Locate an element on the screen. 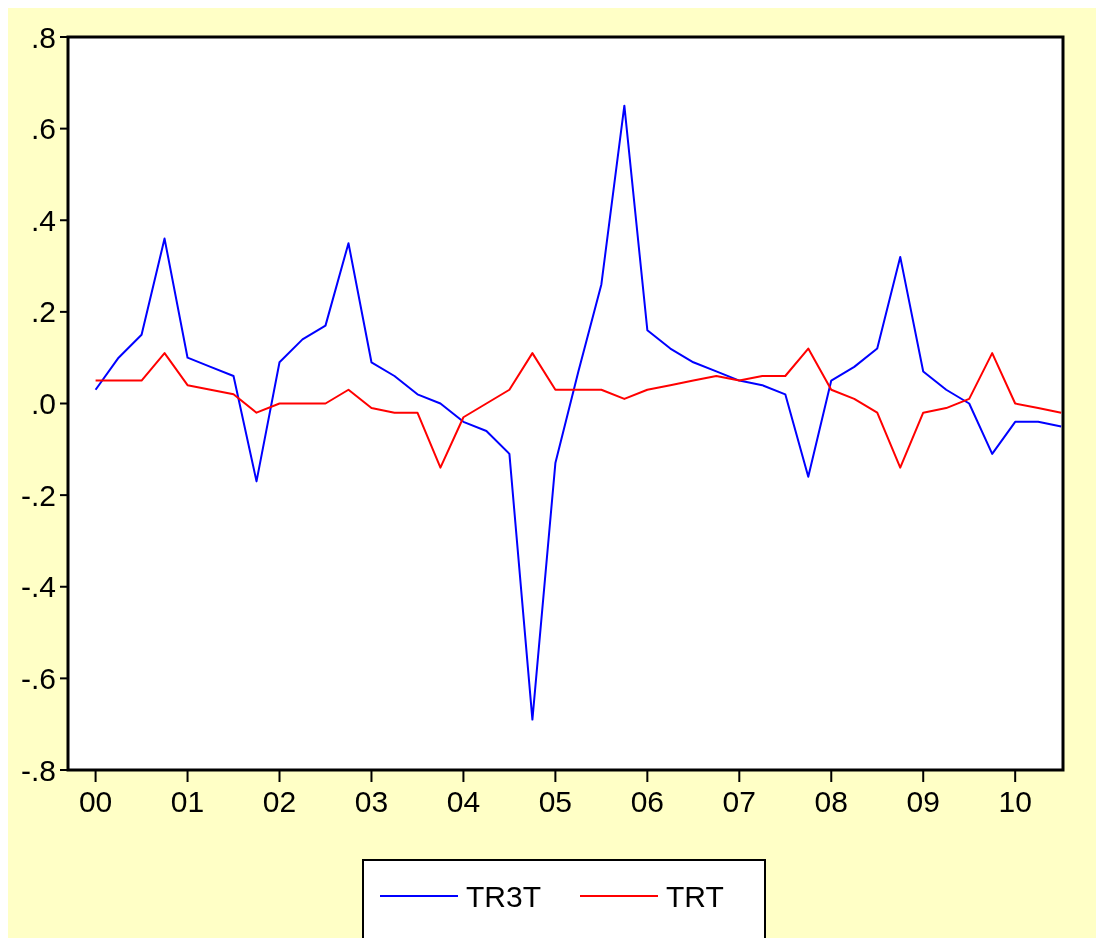 The height and width of the screenshot is (946, 1104). y-tick-label: -.8 is located at coordinates (38, 770).